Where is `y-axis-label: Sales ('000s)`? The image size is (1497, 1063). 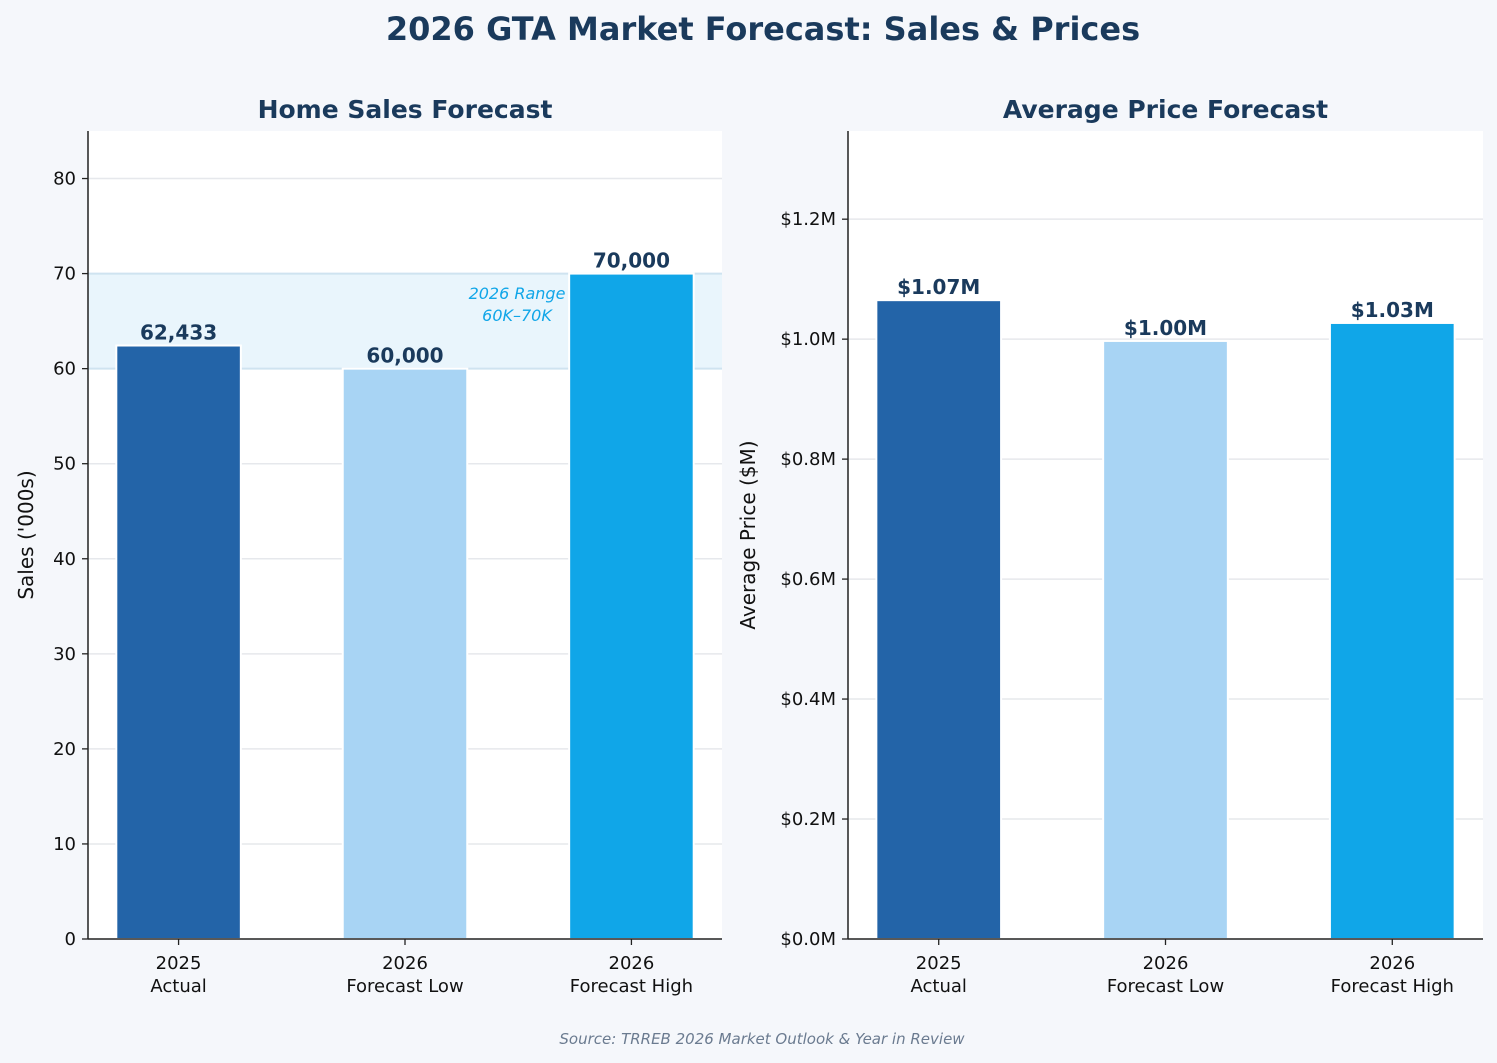 y-axis-label: Sales ('000s) is located at coordinates (26, 534).